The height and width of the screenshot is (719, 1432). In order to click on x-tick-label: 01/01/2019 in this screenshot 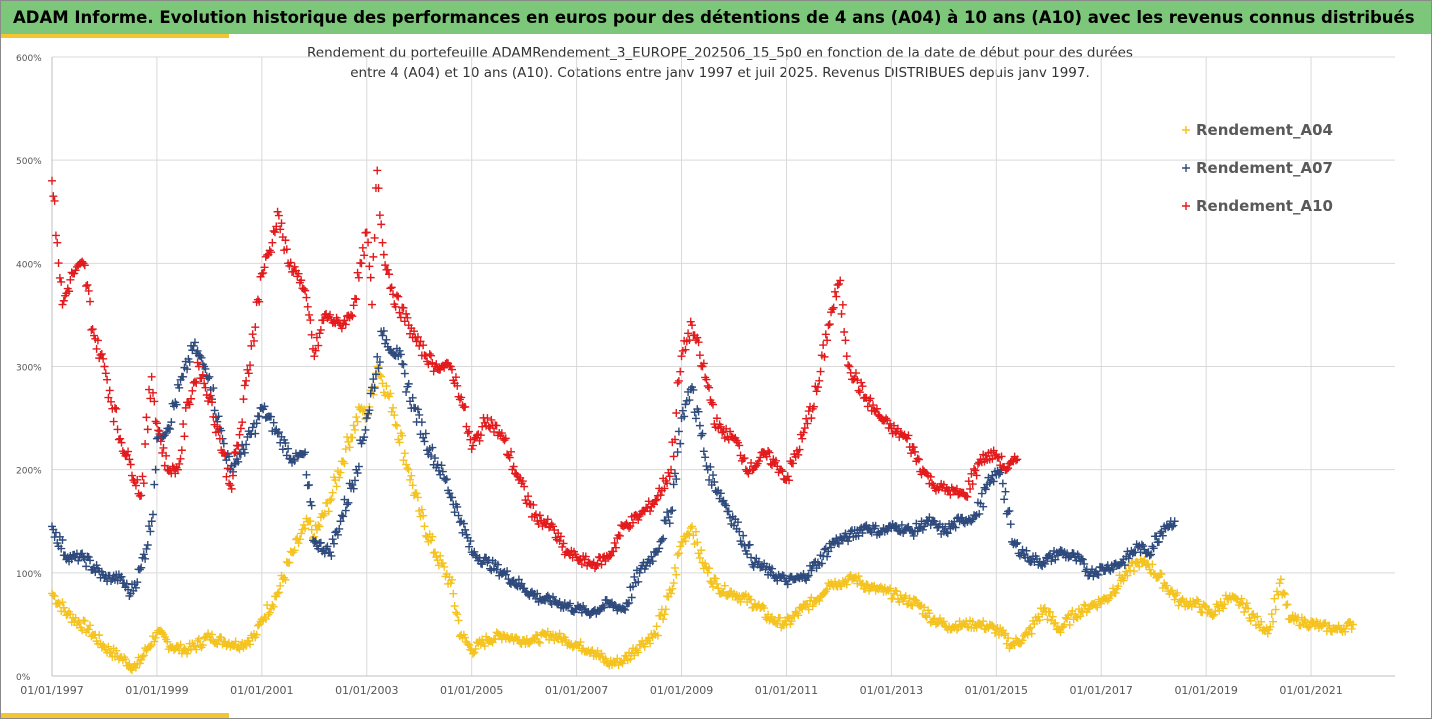, I will do `click(1205, 690)`.